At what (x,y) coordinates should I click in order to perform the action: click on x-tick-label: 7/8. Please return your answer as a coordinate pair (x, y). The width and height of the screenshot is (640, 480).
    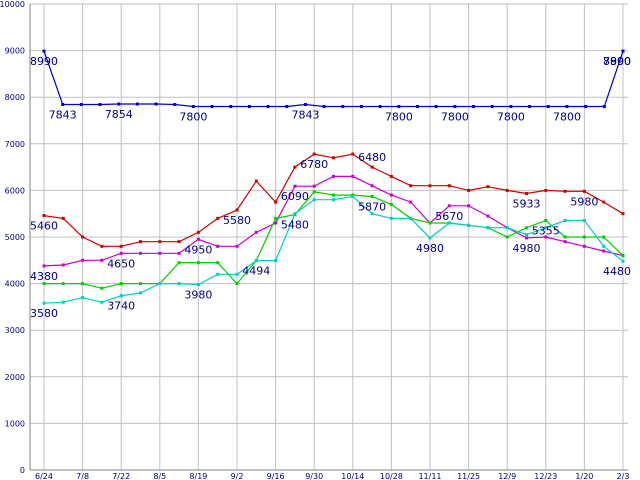
    Looking at the image, I should click on (82, 476).